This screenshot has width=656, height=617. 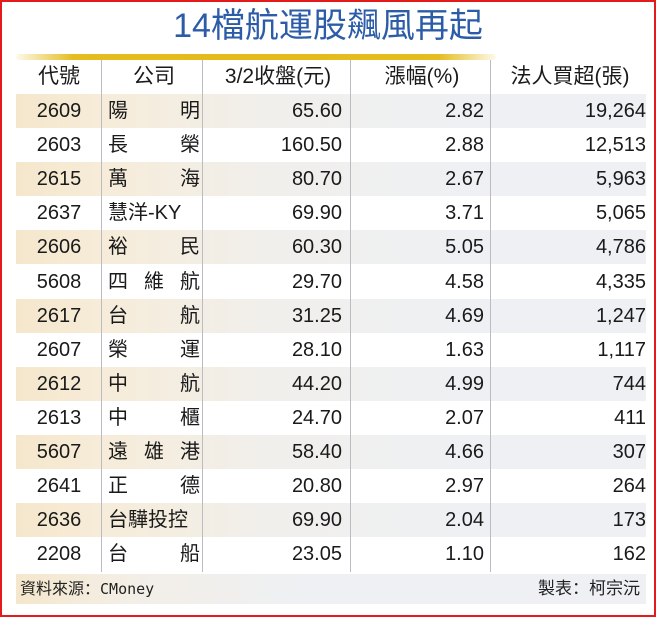 What do you see at coordinates (621, 349) in the screenshot?
I see `net-buy: 1,117` at bounding box center [621, 349].